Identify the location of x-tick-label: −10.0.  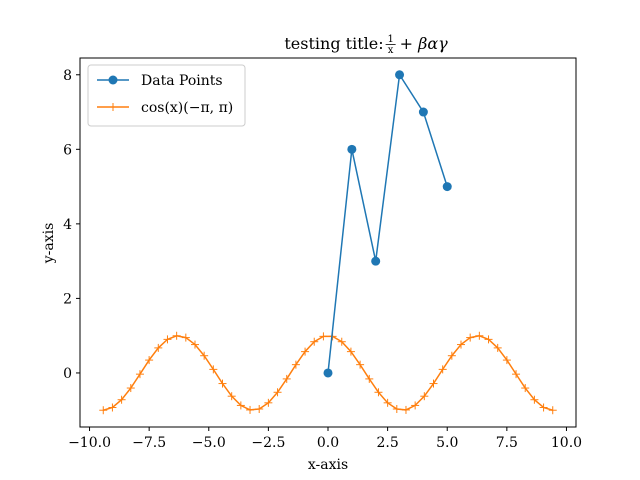
(89, 443).